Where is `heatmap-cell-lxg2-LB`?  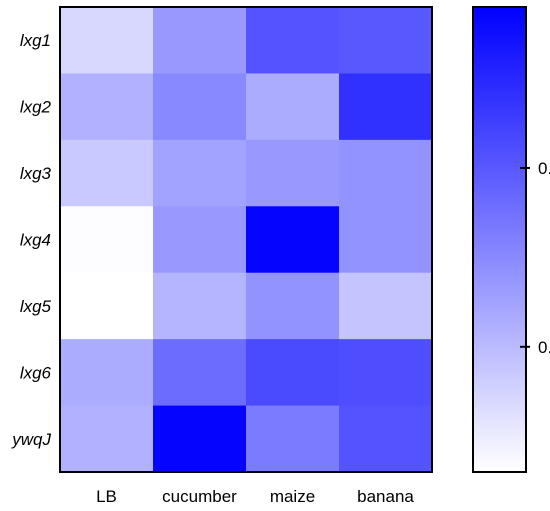
heatmap-cell-lxg2-LB is located at coordinates (107, 107).